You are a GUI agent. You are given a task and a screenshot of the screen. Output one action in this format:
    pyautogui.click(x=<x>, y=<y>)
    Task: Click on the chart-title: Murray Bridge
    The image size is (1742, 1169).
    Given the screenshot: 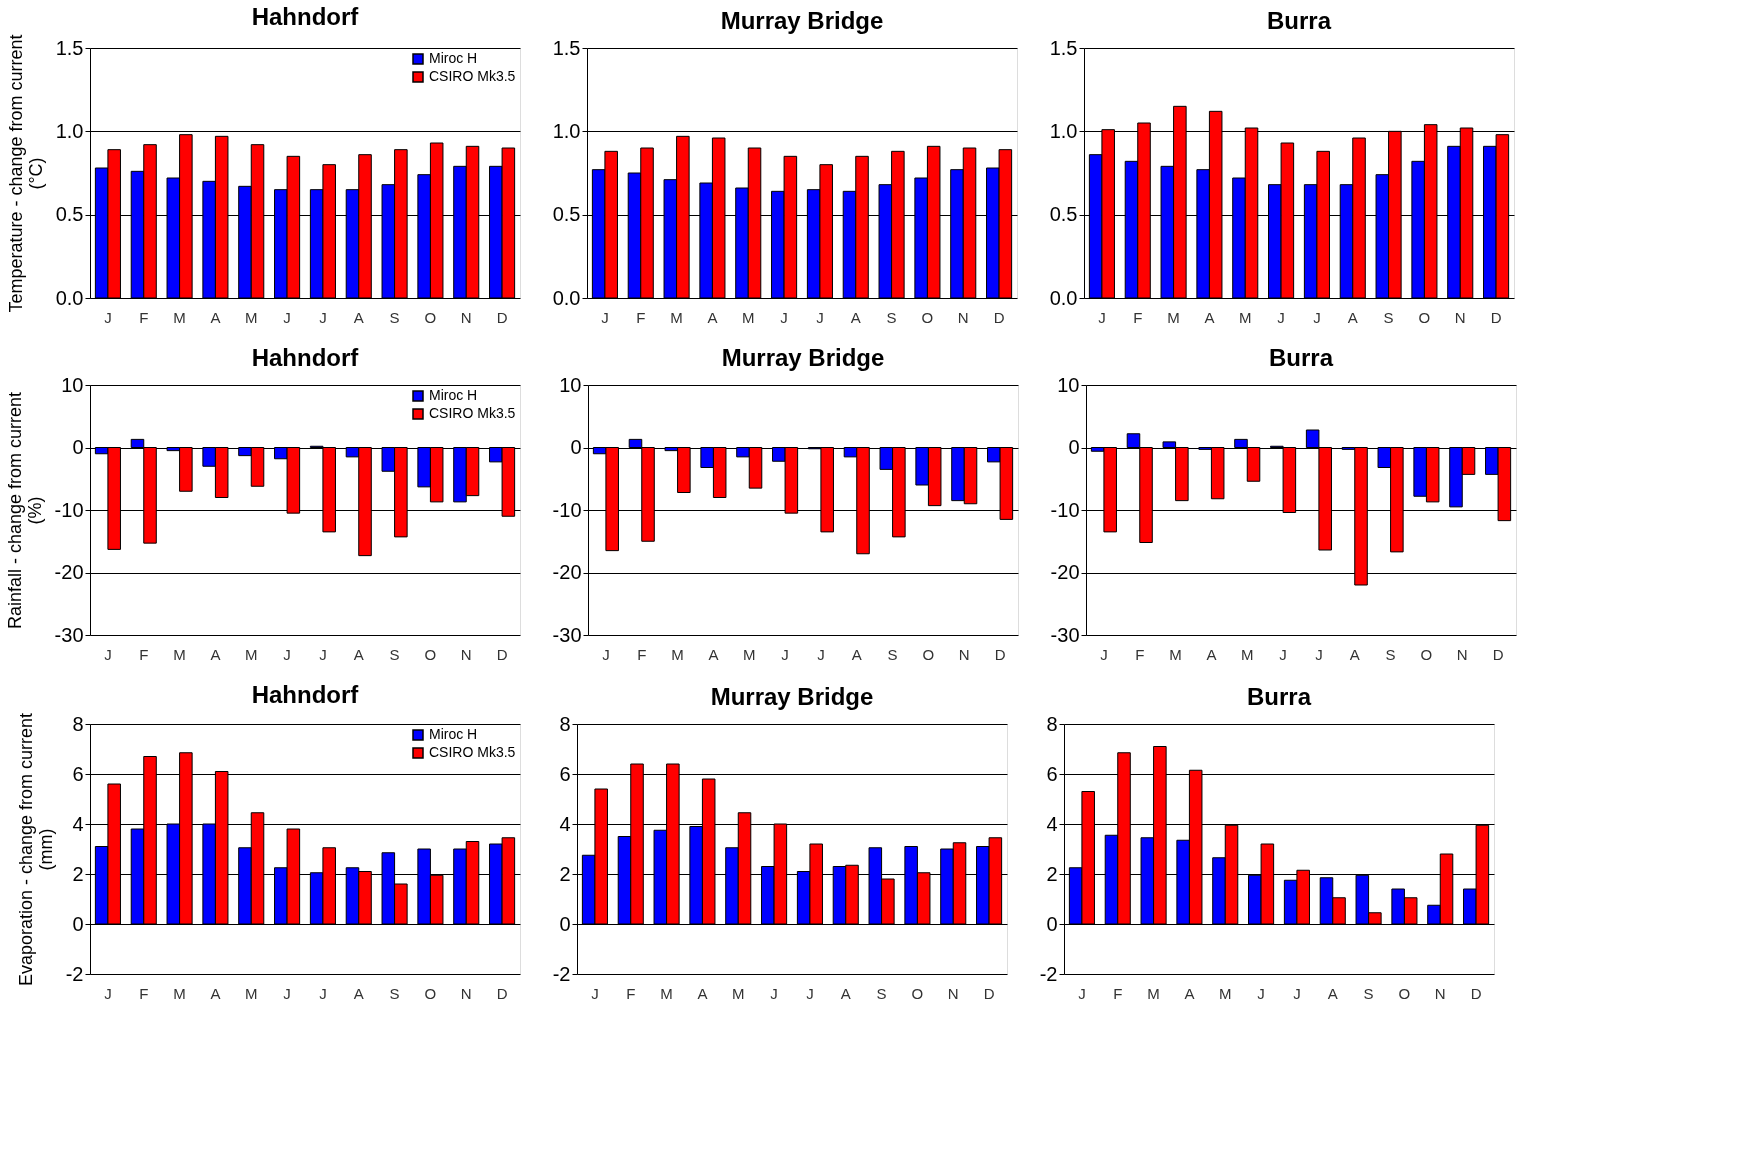 What is the action you would take?
    pyautogui.click(x=792, y=696)
    